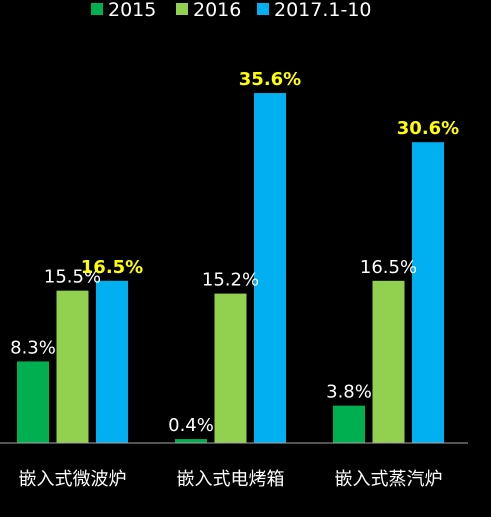  I want to click on data-label-2016-嵌入式微波炉: 15.5%, so click(72, 277).